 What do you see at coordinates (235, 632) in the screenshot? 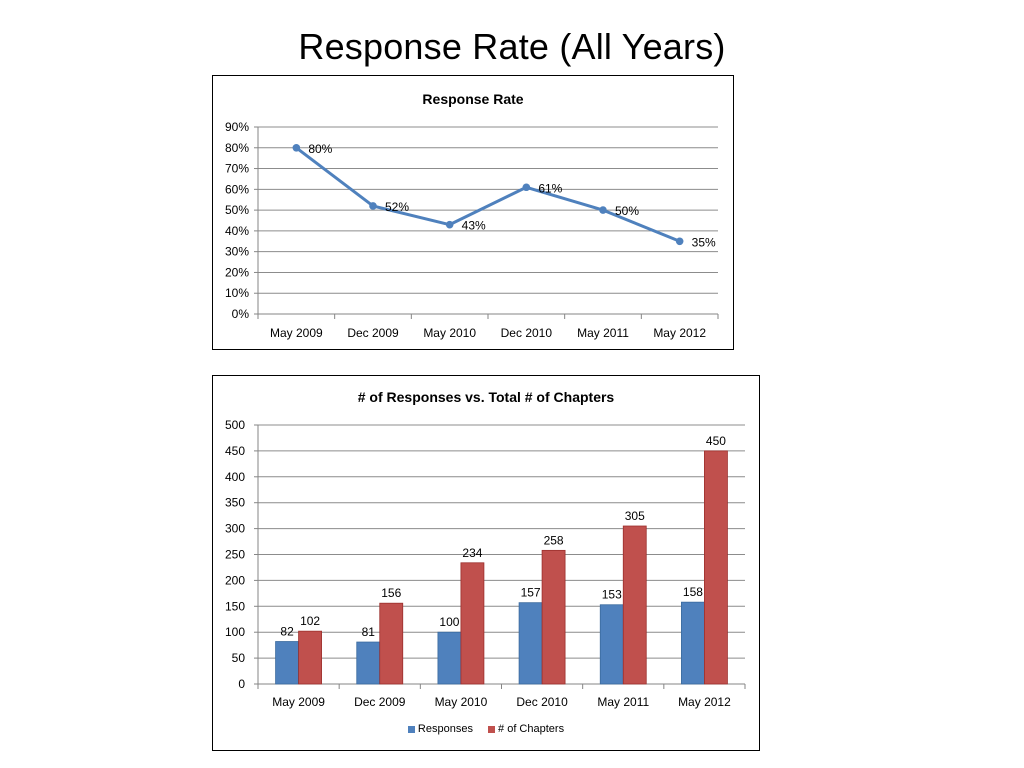
I see `y-tick-label: 100` at bounding box center [235, 632].